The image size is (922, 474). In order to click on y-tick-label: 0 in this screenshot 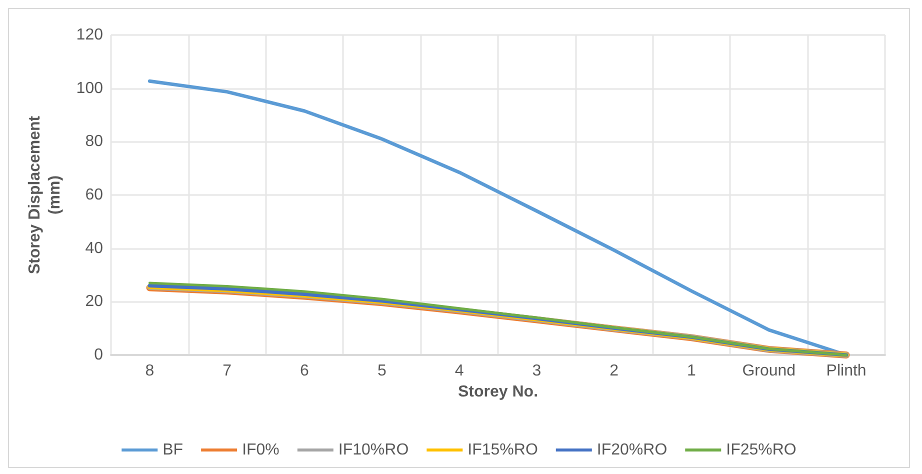, I will do `click(99, 355)`.